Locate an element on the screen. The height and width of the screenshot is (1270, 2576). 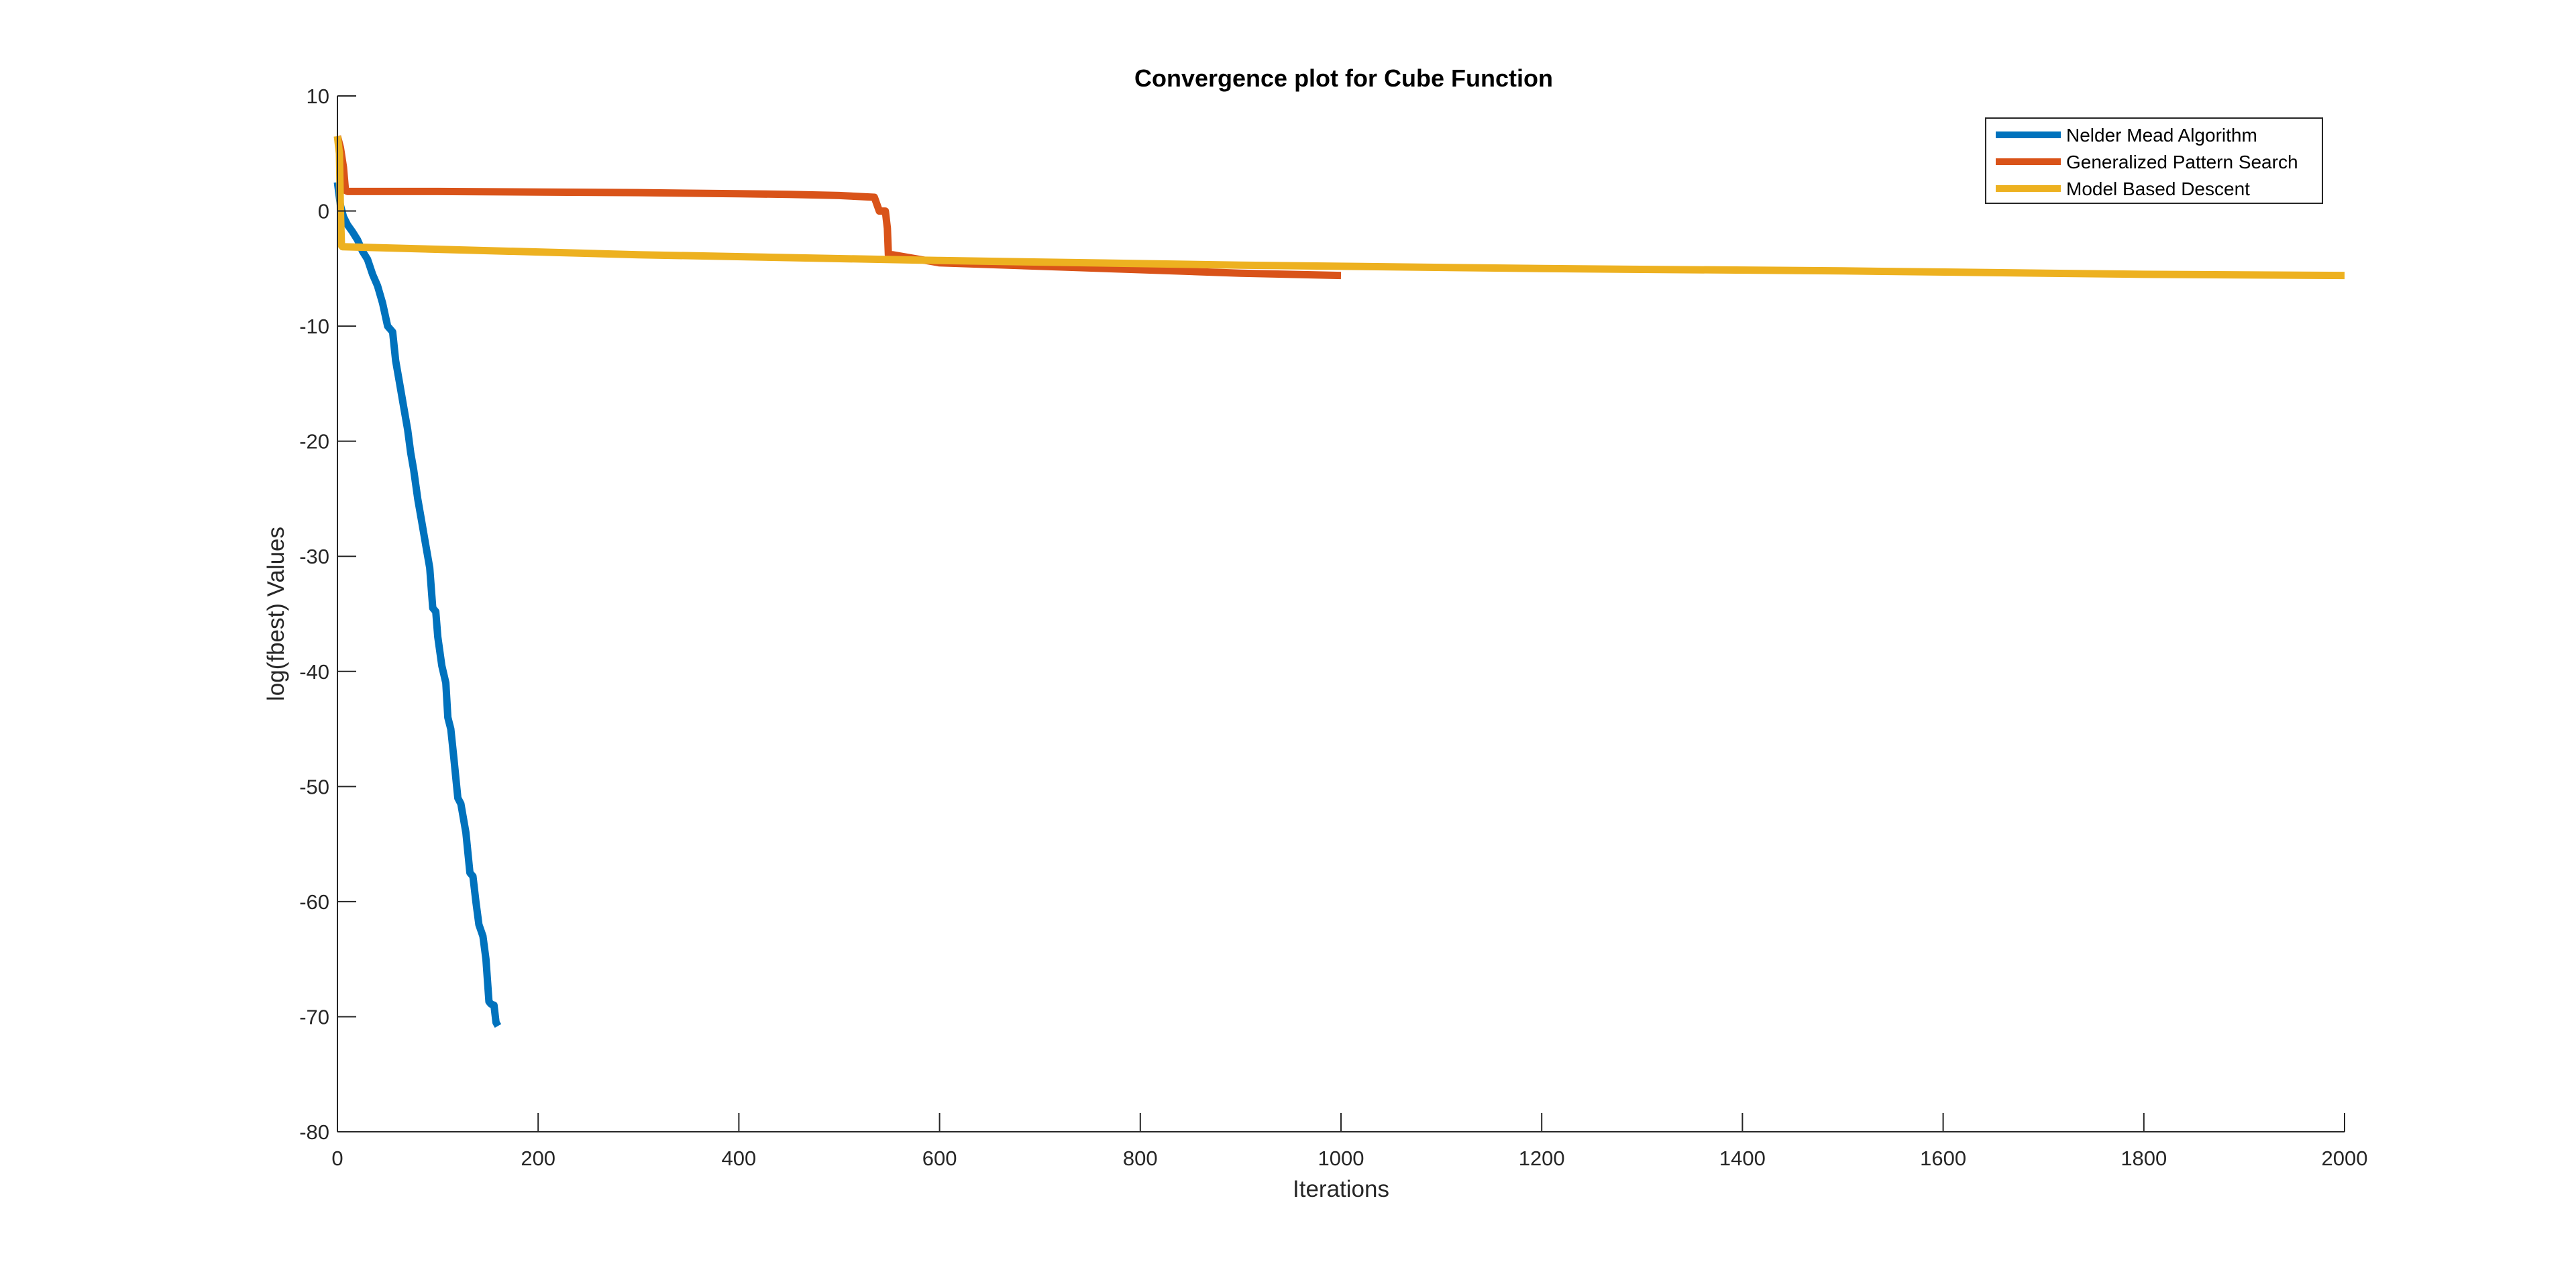
x-tick-label: 1600 is located at coordinates (1943, 1158).